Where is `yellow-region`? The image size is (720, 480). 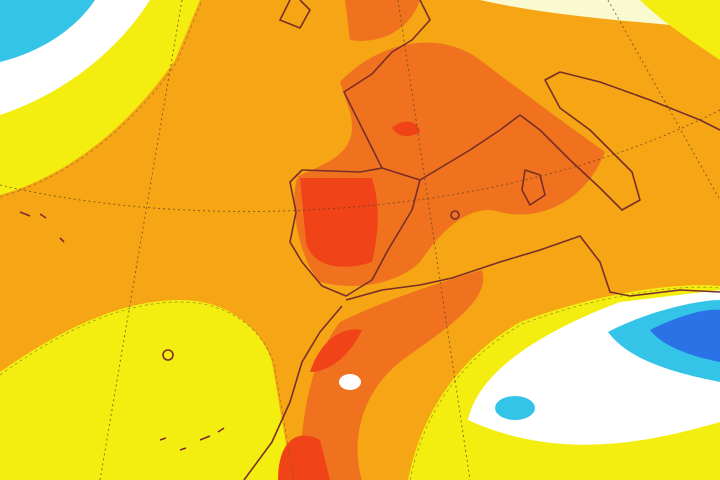
yellow-region is located at coordinates (680, 30).